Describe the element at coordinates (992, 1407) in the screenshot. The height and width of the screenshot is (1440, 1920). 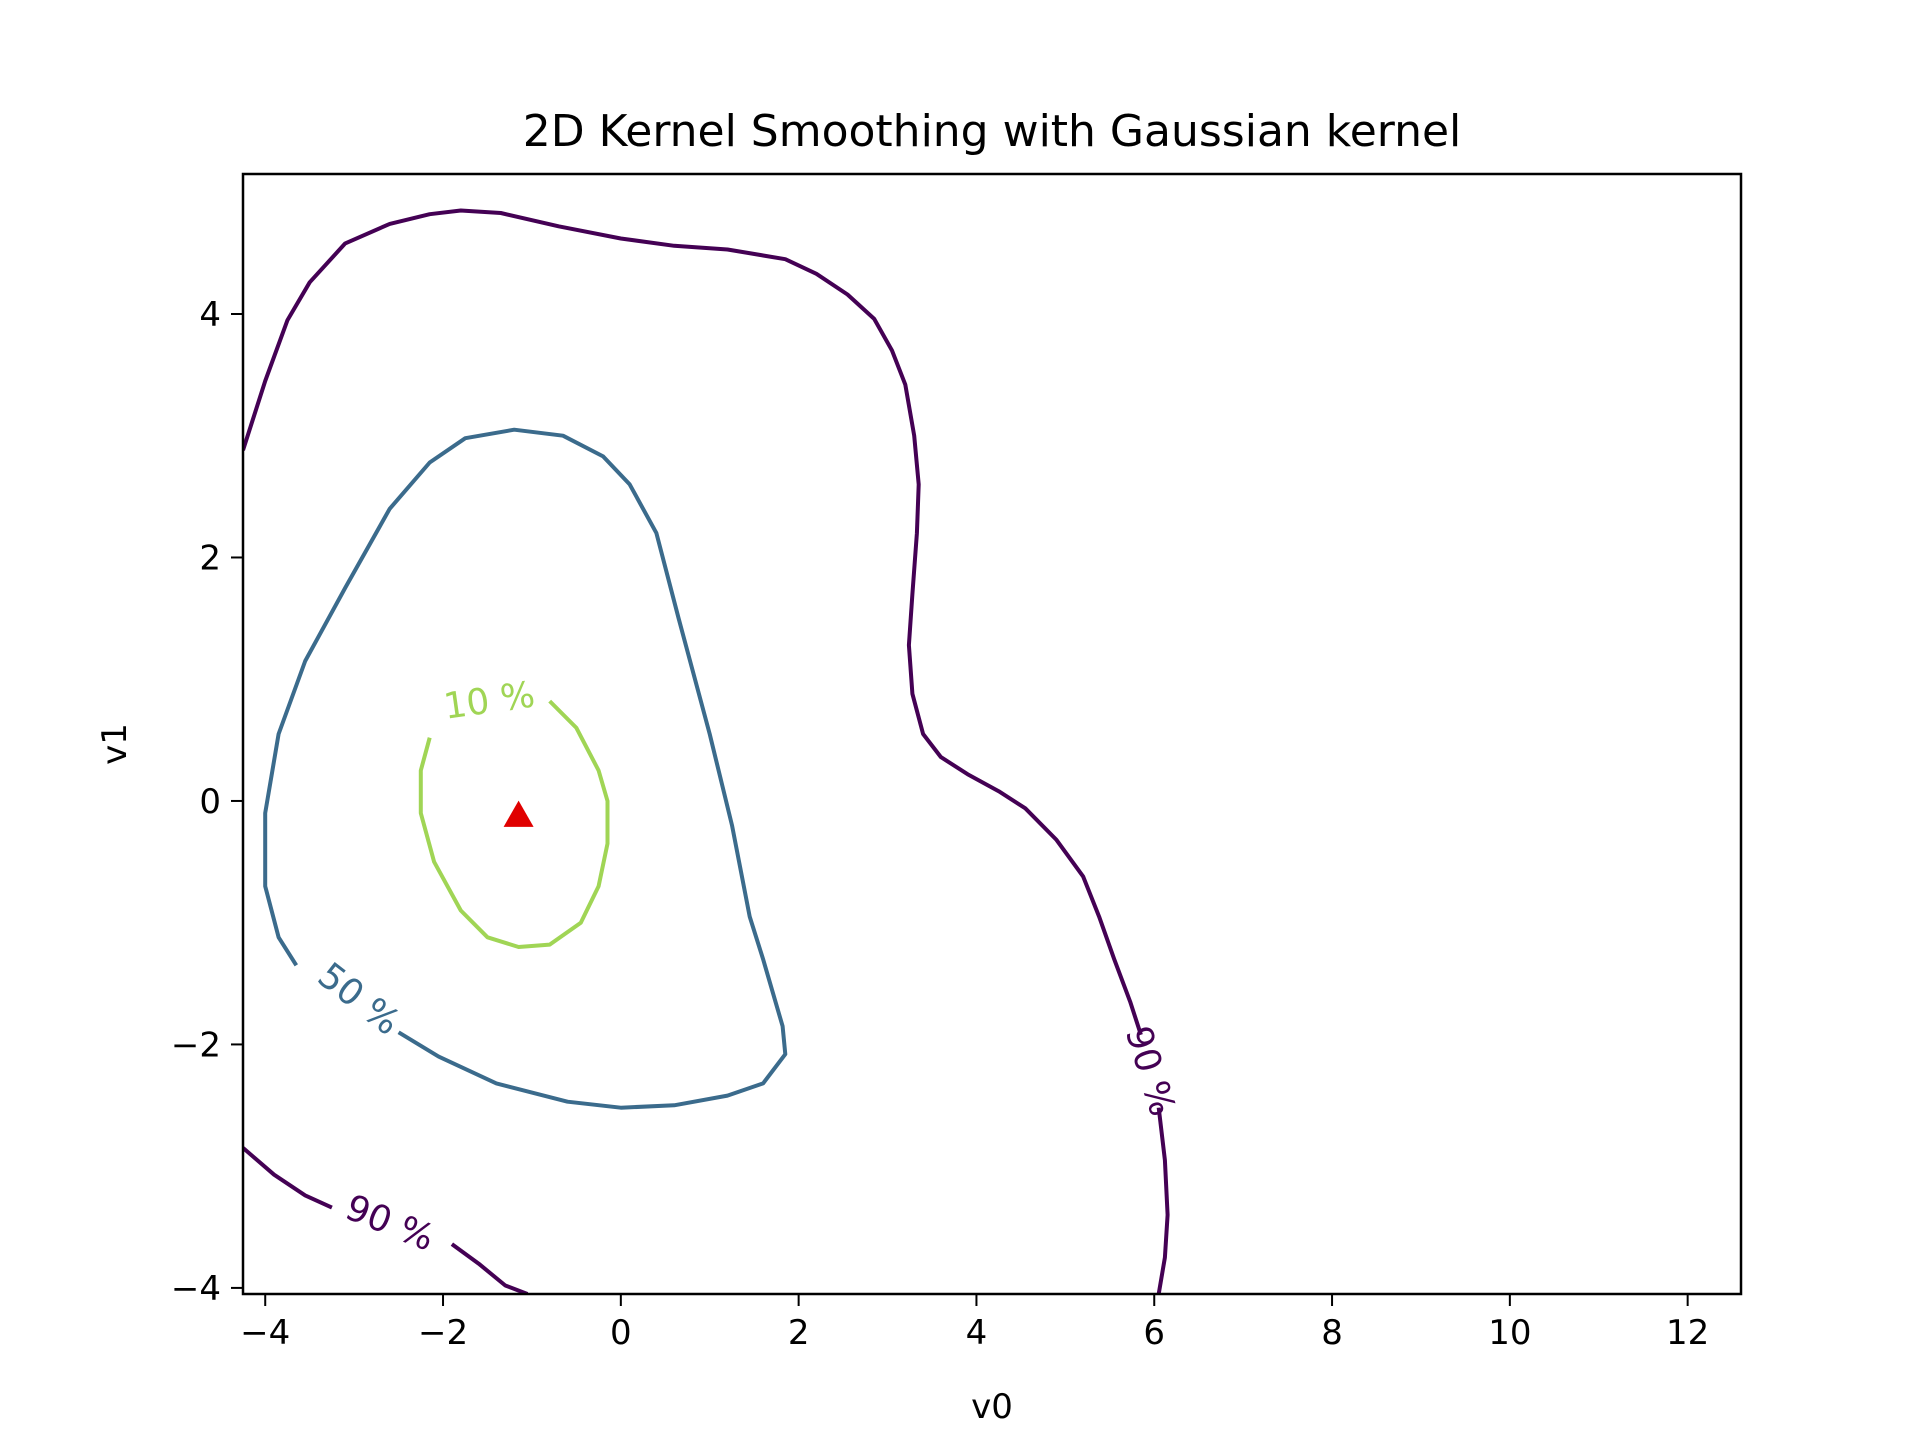
I see `x-axis-label: v0` at that location.